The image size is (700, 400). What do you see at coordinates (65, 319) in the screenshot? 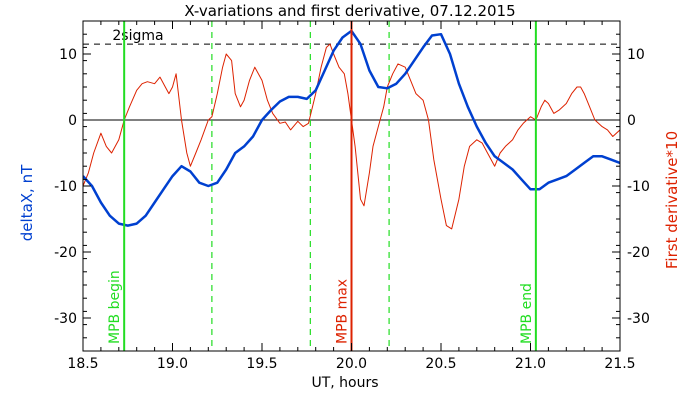
I see `y-tick-label-left: -30` at bounding box center [65, 319].